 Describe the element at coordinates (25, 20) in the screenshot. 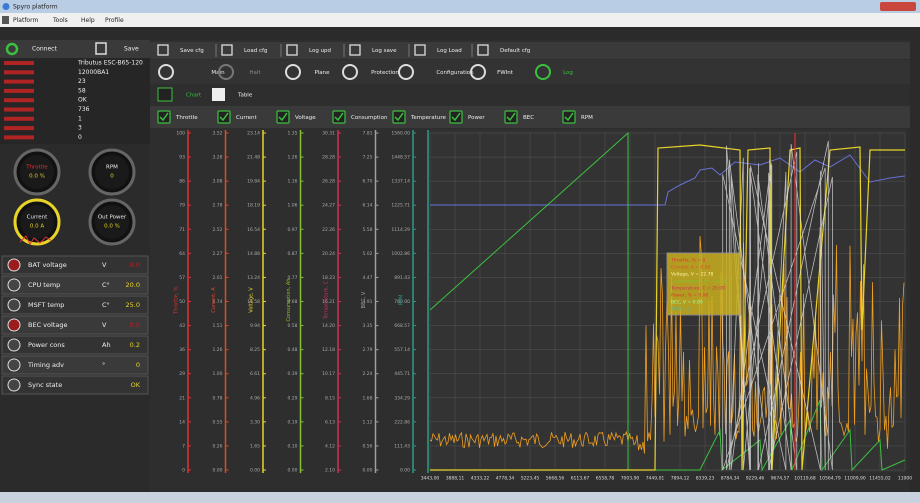

I see `menu-item: Platform` at that location.